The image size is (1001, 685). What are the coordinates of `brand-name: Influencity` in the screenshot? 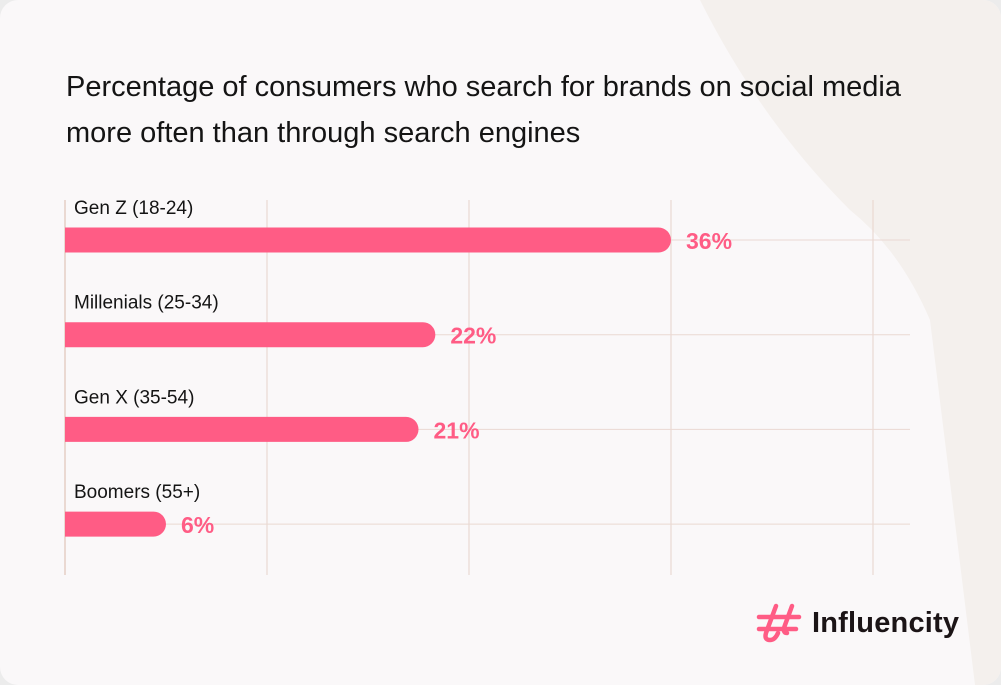 It's located at (886, 622).